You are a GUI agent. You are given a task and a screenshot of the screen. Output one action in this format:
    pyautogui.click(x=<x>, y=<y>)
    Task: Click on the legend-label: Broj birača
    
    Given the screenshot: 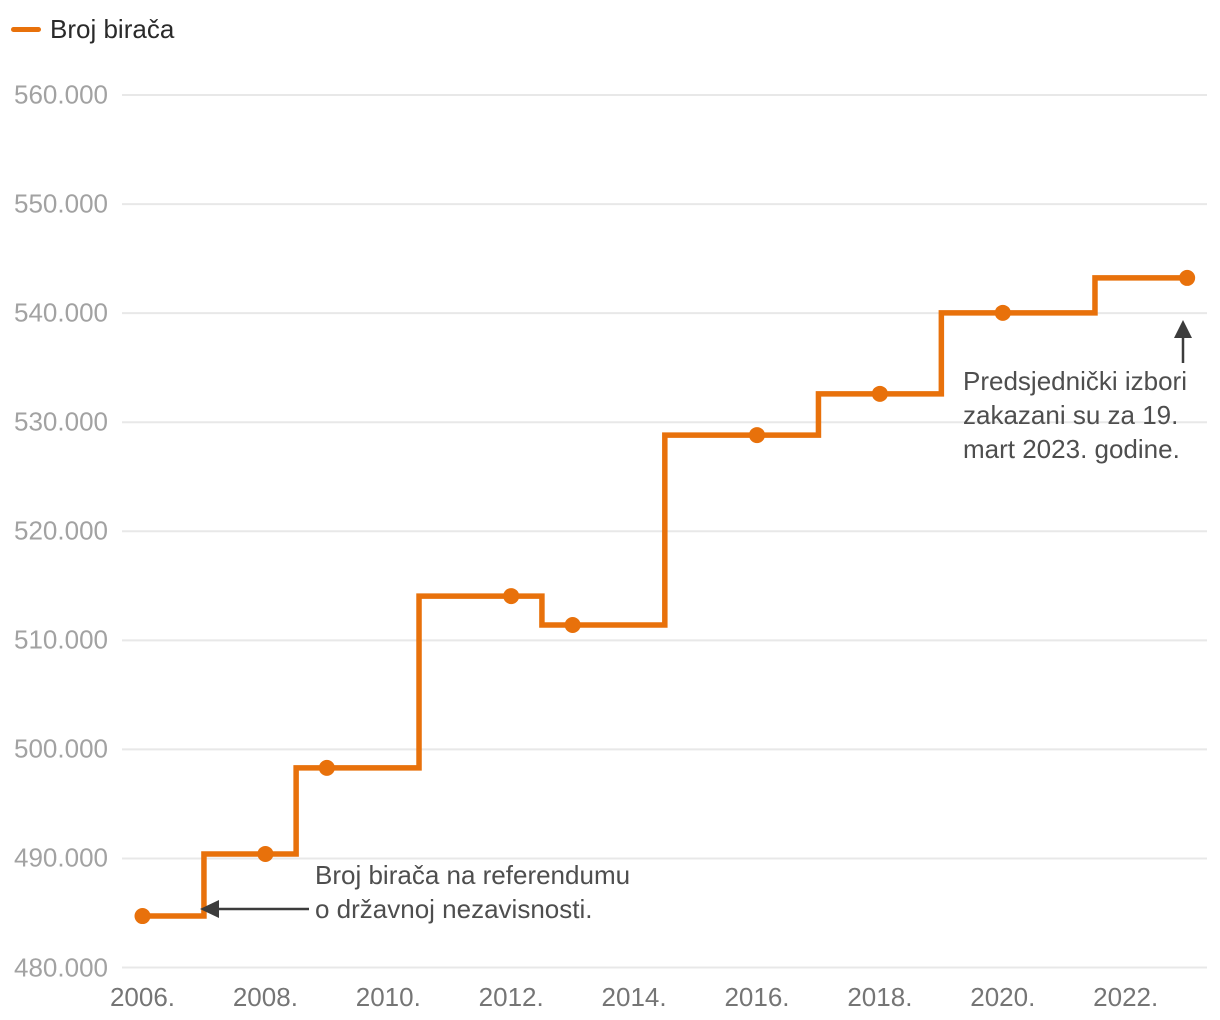 What is the action you would take?
    pyautogui.click(x=112, y=29)
    